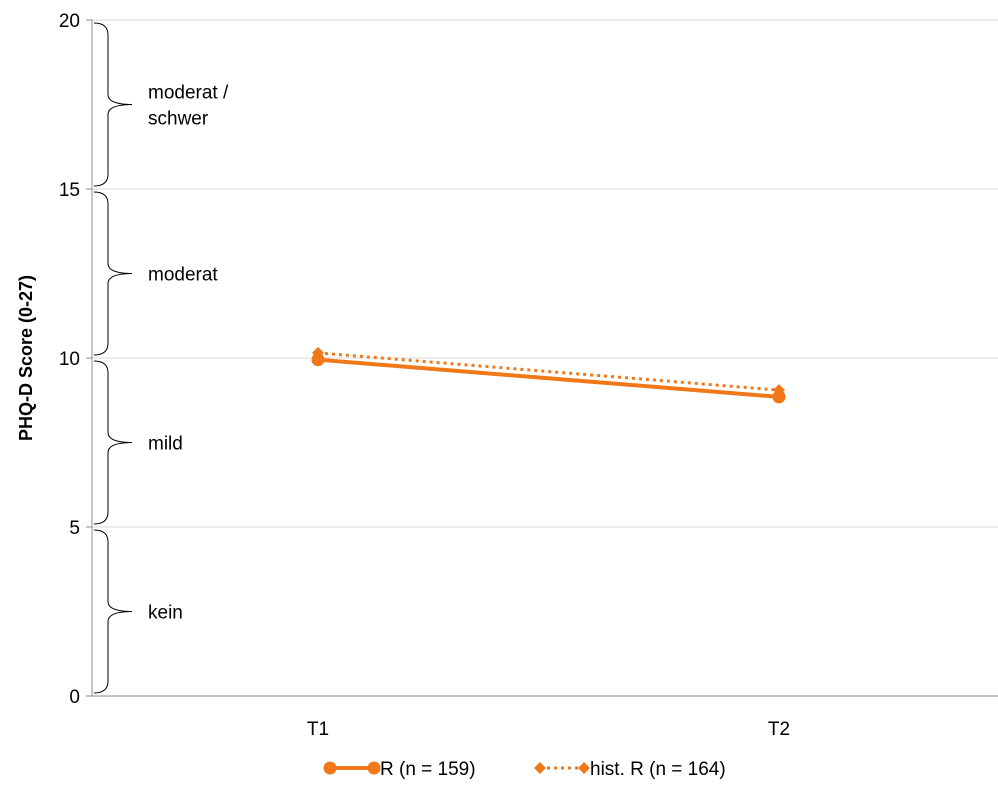 This screenshot has width=998, height=789. Describe the element at coordinates (69, 359) in the screenshot. I see `y-tick-label: 10` at that location.